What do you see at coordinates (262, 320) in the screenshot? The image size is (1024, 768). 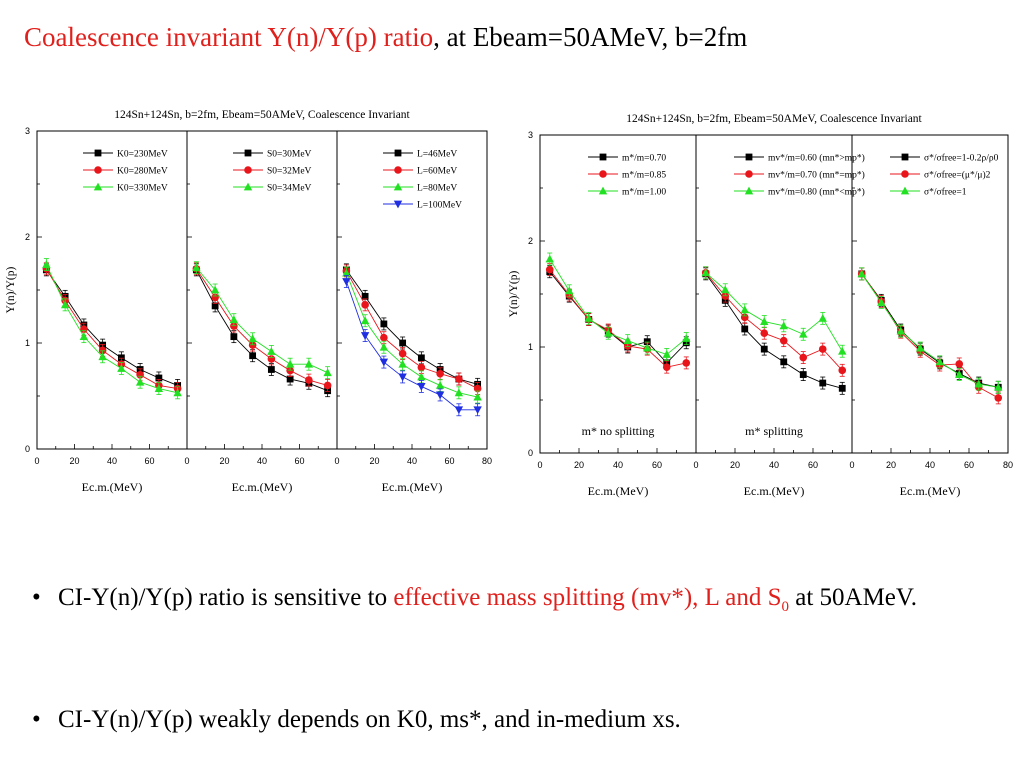 I see `fig-left-panel-2-series-line` at bounding box center [262, 320].